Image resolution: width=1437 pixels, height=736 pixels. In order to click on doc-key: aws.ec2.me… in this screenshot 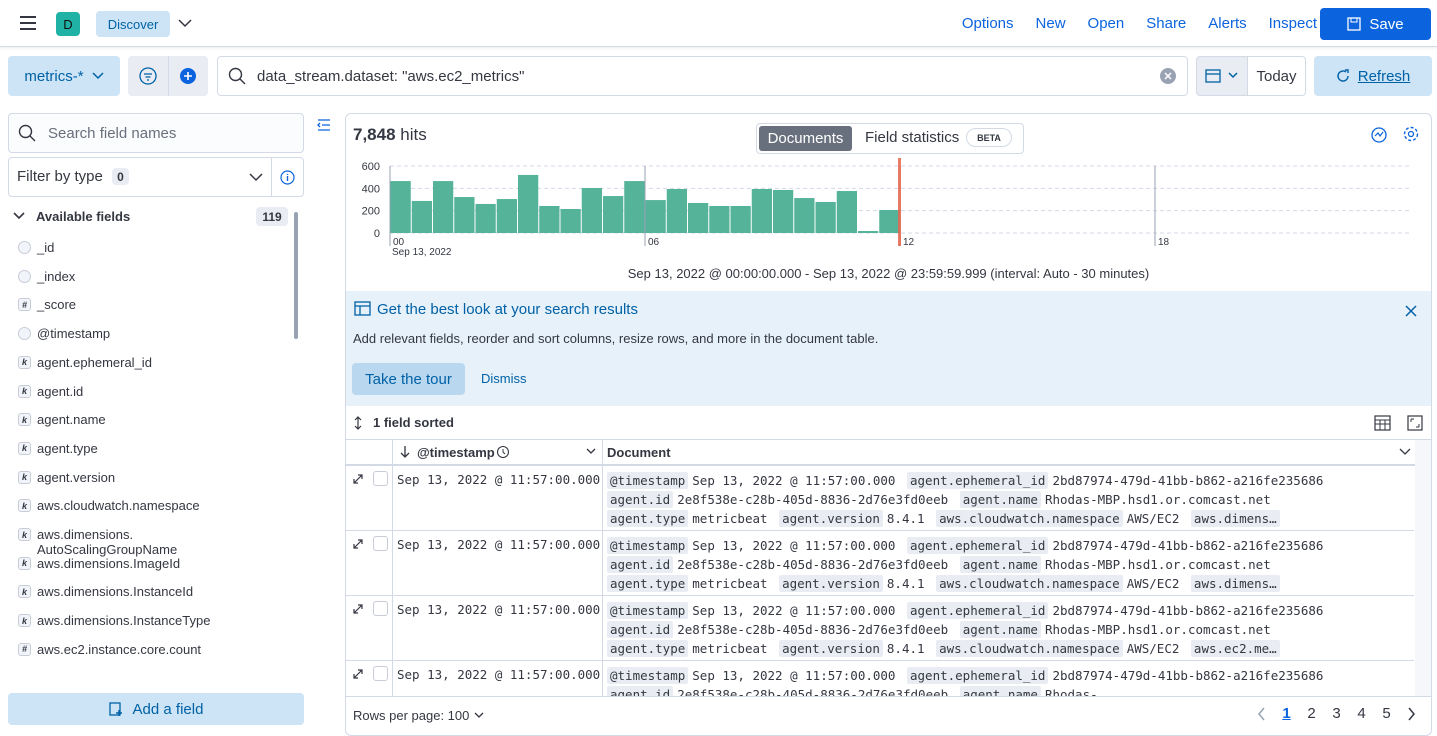, I will do `click(1235, 648)`.